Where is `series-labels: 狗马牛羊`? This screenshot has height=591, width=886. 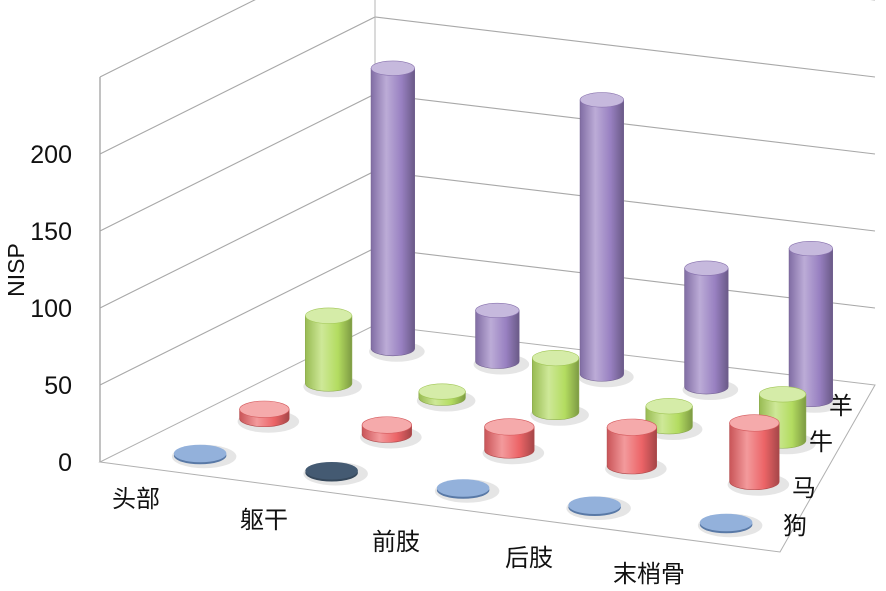
series-labels: 狗马牛羊 is located at coordinates (818, 466).